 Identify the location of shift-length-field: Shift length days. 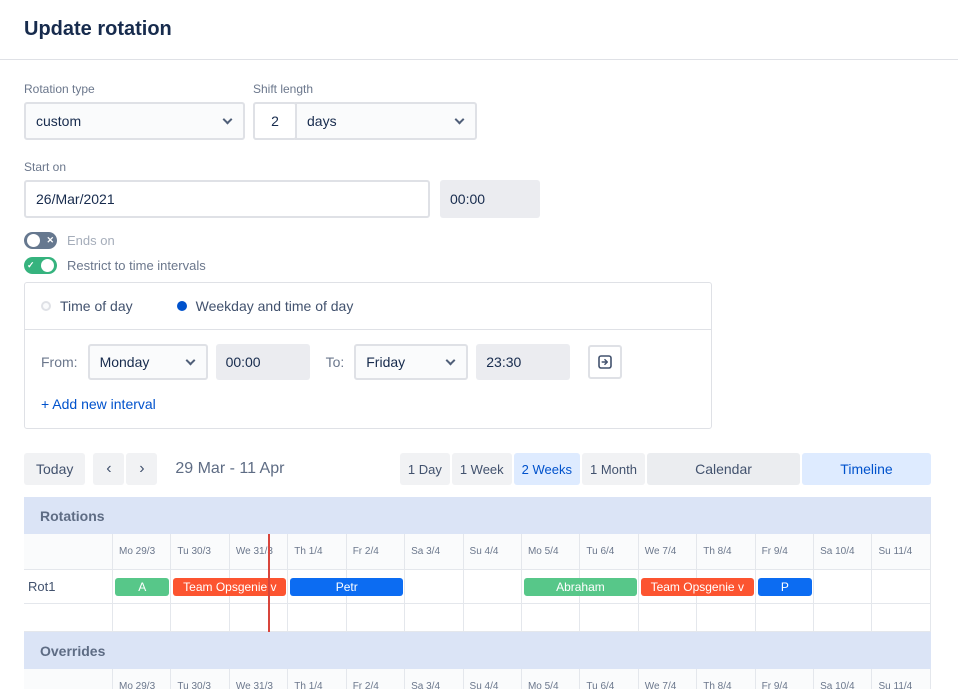
(365, 111).